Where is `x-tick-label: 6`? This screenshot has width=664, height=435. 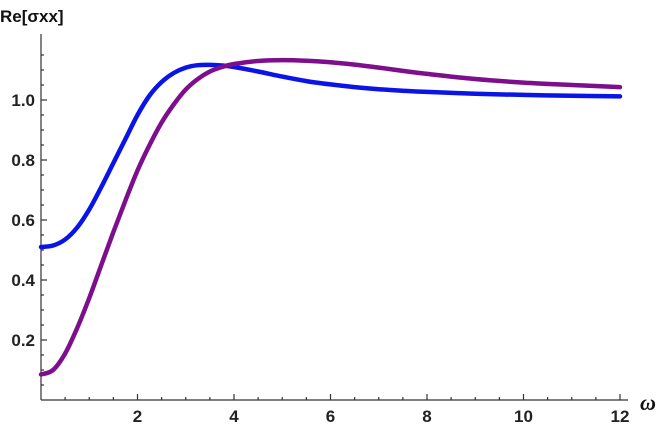
x-tick-label: 6 is located at coordinates (330, 416).